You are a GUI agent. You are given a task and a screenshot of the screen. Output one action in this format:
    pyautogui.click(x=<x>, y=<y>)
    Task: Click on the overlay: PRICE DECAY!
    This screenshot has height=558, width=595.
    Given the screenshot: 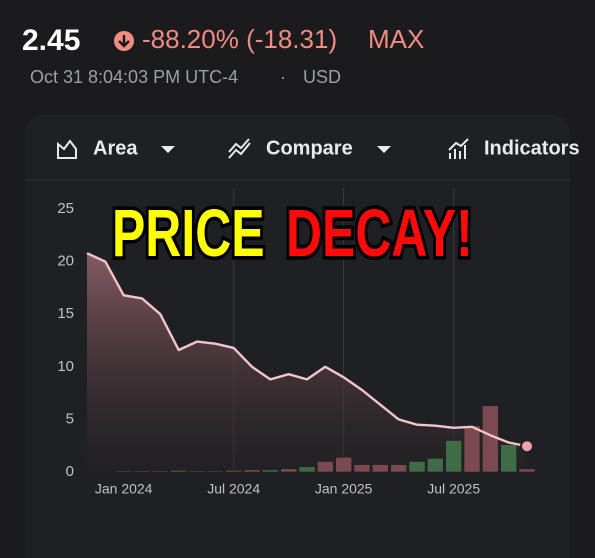 What is the action you would take?
    pyautogui.click(x=292, y=232)
    